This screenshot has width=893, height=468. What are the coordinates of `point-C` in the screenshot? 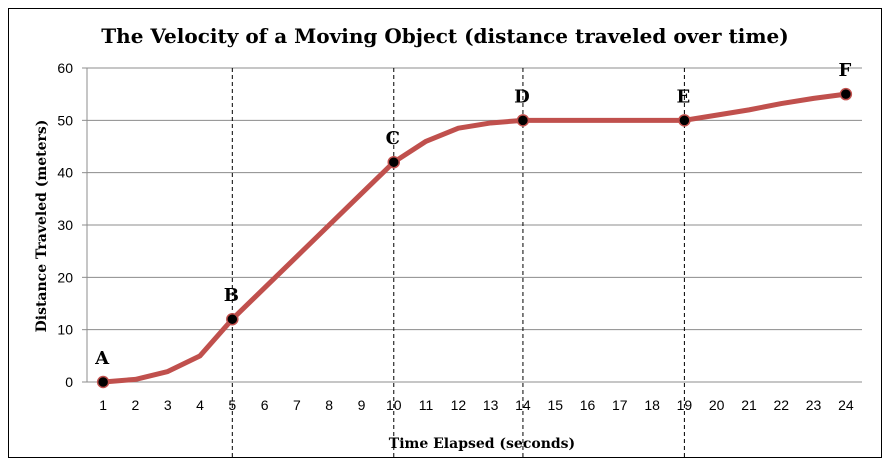 It's located at (394, 162).